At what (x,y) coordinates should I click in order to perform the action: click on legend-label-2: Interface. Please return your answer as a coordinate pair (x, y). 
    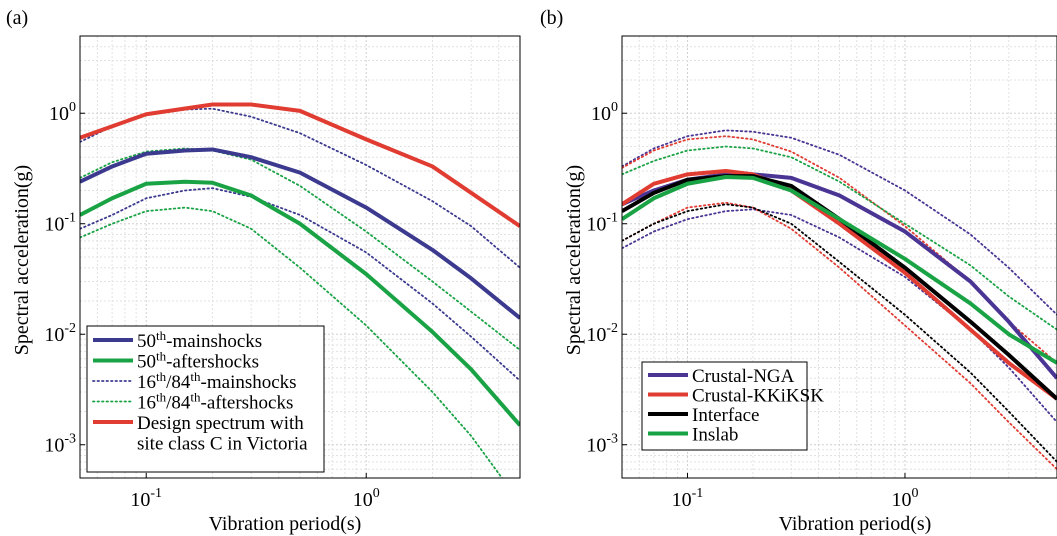
    Looking at the image, I should click on (726, 415).